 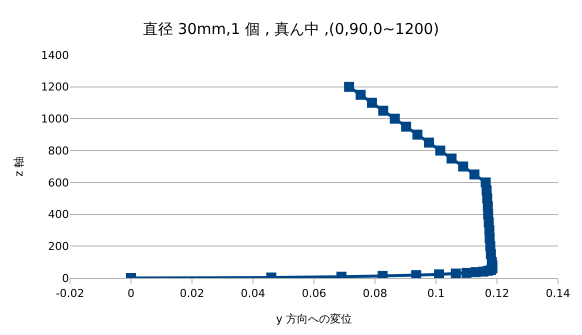 I want to click on x-tick-label: 0.06, so click(x=314, y=293).